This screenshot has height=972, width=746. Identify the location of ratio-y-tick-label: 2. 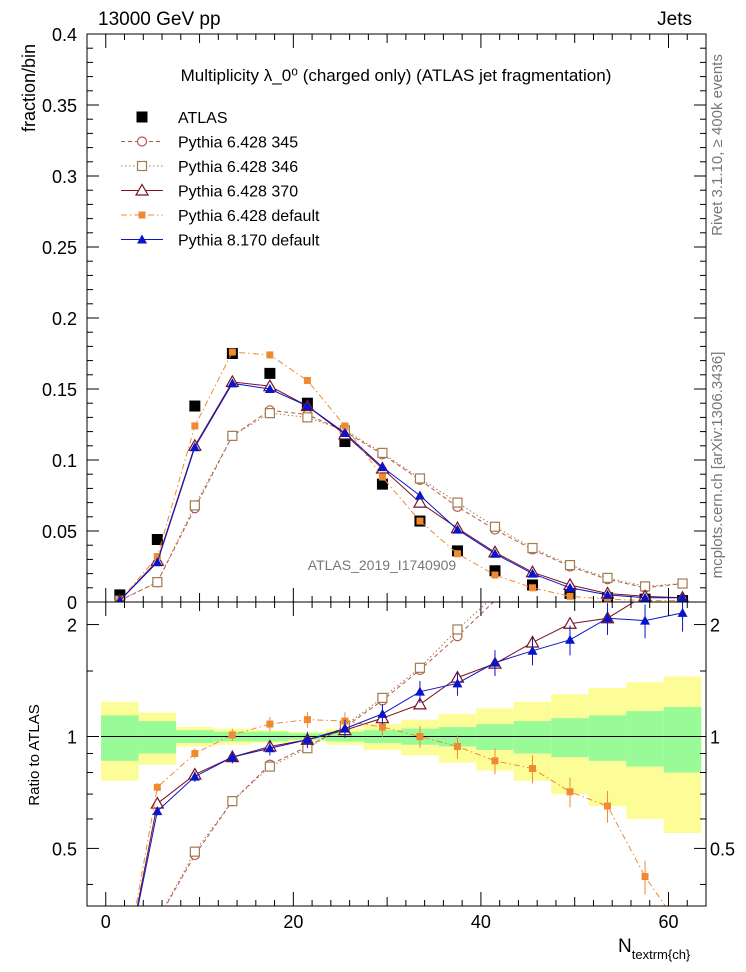
(72, 626).